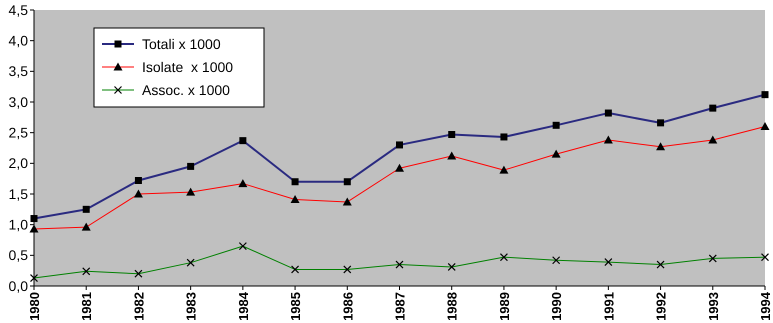  What do you see at coordinates (713, 306) in the screenshot?
I see `x-tick-label: 1993` at bounding box center [713, 306].